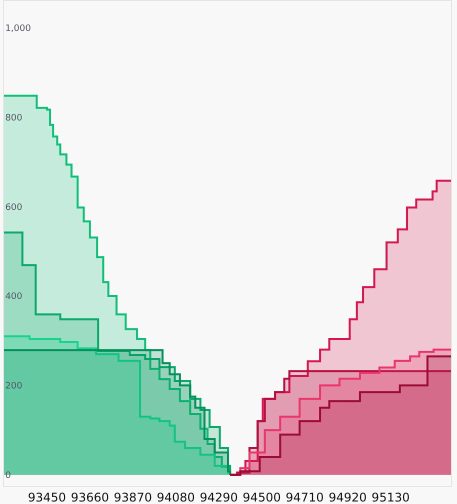 This screenshot has width=457, height=504. I want to click on y-tick-label: 800, so click(14, 118).